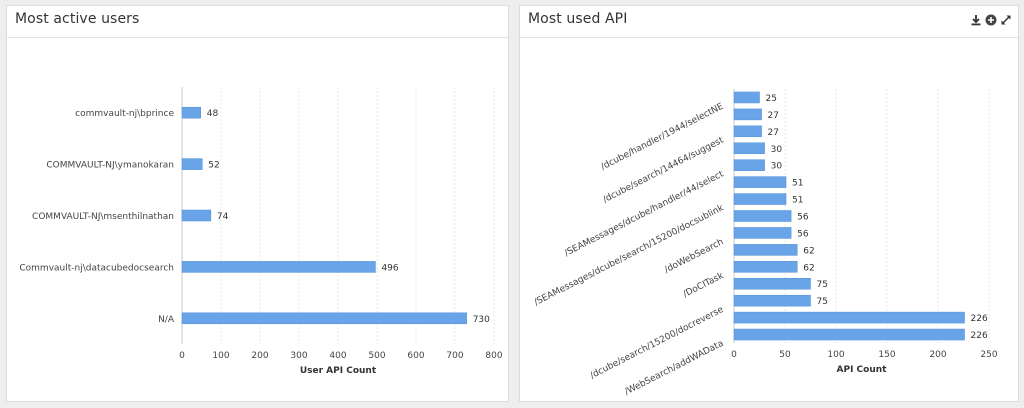 The height and width of the screenshot is (408, 1024). I want to click on x-tick-label: 50, so click(785, 355).